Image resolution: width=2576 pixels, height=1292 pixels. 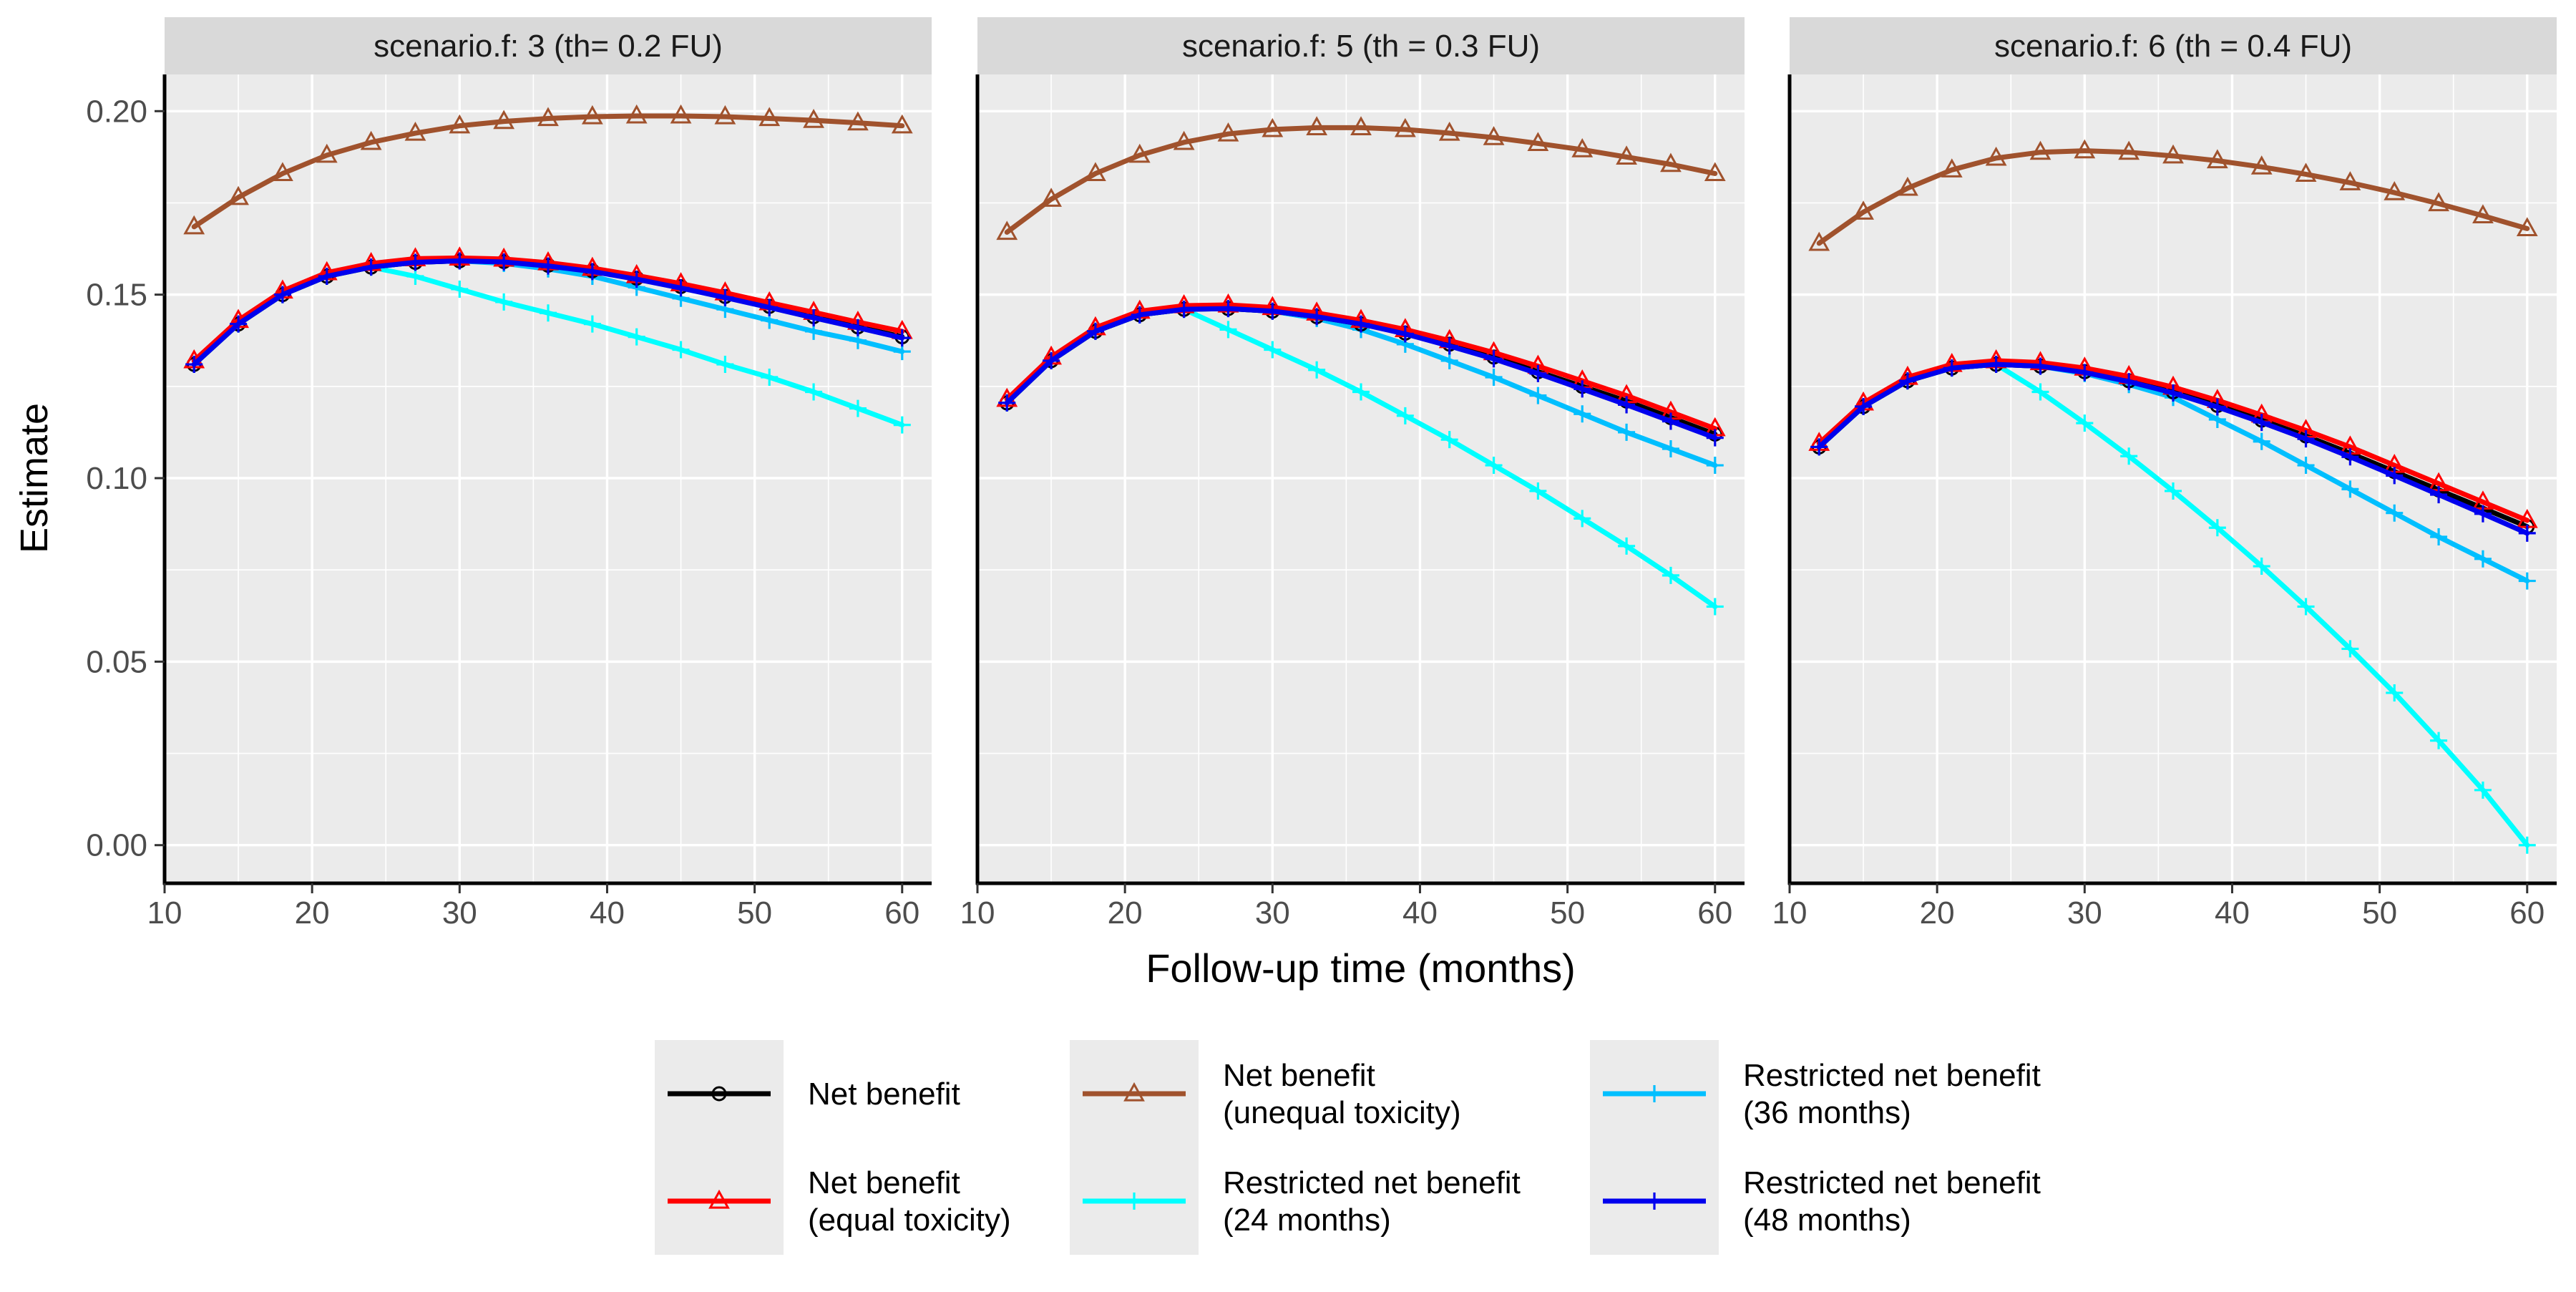 I want to click on y-tick-label: 0.20, so click(x=116, y=111).